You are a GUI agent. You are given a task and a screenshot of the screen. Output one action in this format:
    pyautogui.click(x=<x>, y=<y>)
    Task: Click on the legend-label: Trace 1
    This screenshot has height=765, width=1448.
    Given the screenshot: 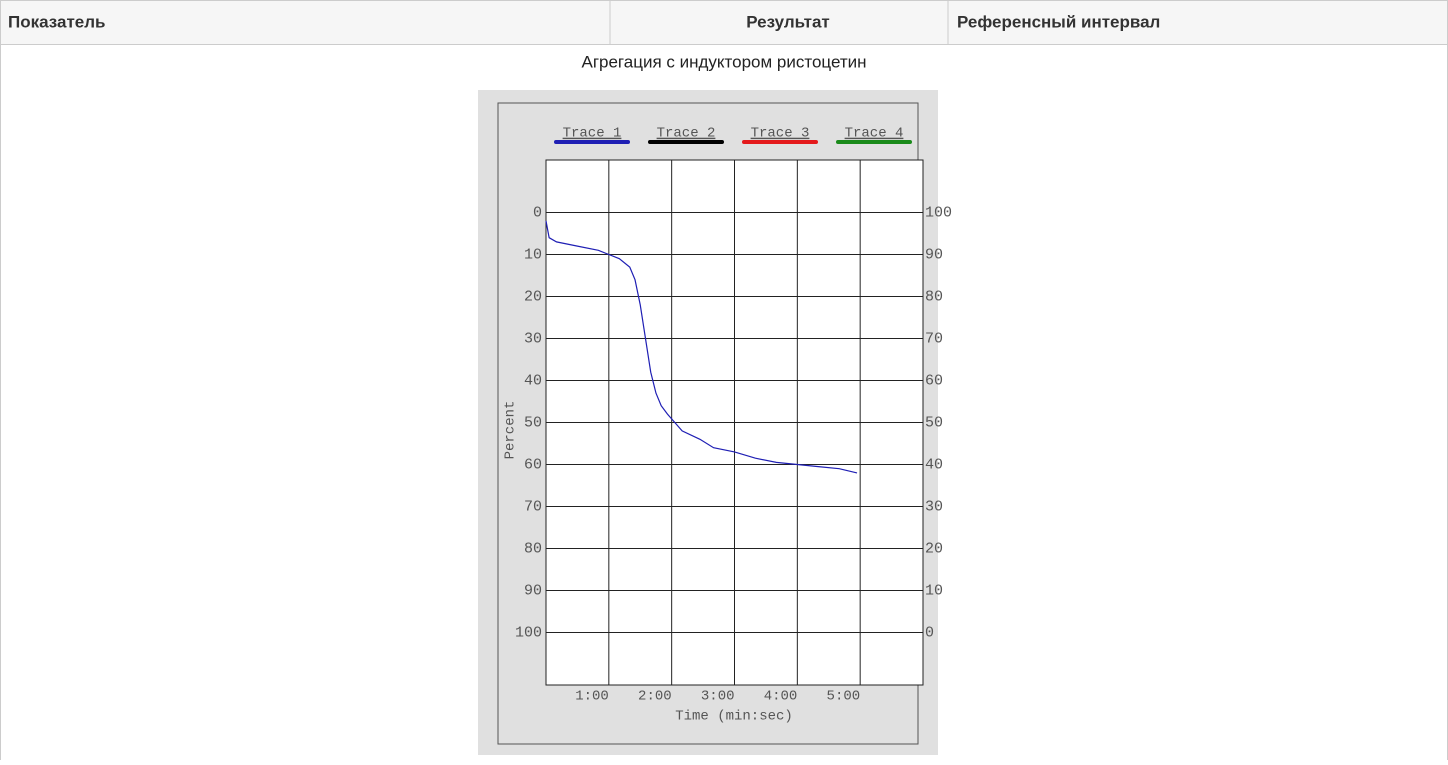 What is the action you would take?
    pyautogui.click(x=592, y=134)
    